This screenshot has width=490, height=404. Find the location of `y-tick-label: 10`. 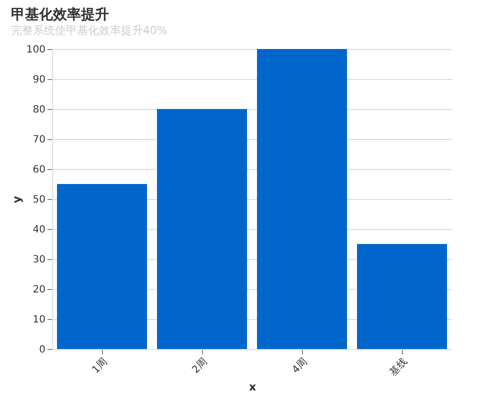

y-tick-label: 10 is located at coordinates (39, 320).